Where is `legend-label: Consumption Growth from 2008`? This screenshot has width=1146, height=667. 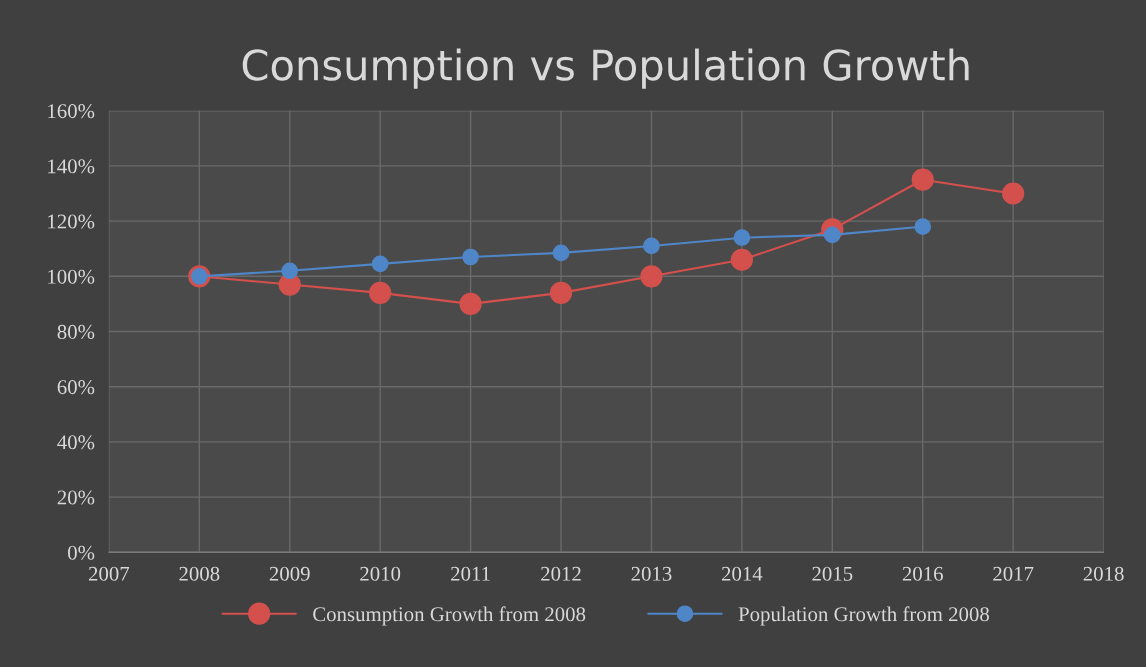
legend-label: Consumption Growth from 2008 is located at coordinates (449, 616).